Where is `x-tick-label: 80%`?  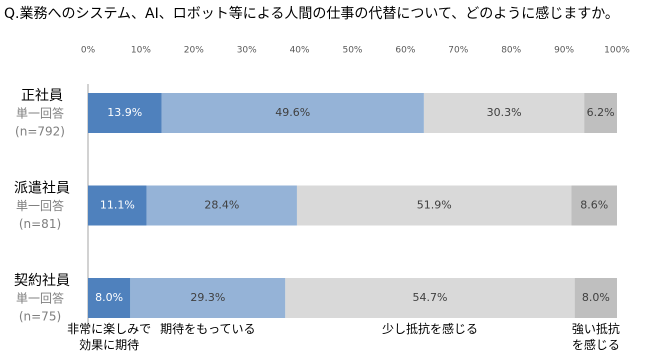
x-tick-label: 80% is located at coordinates (511, 51).